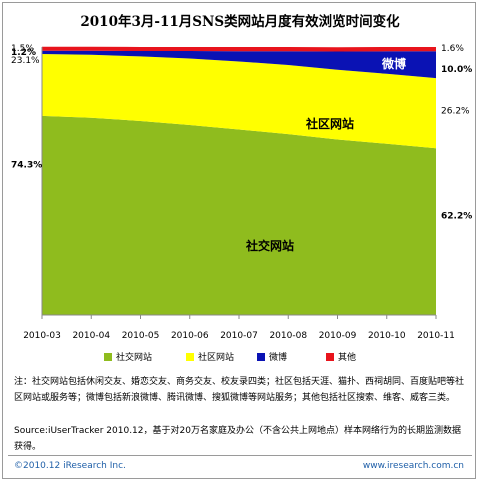 The image size is (480, 483). I want to click on legend-label: 微博, so click(278, 358).